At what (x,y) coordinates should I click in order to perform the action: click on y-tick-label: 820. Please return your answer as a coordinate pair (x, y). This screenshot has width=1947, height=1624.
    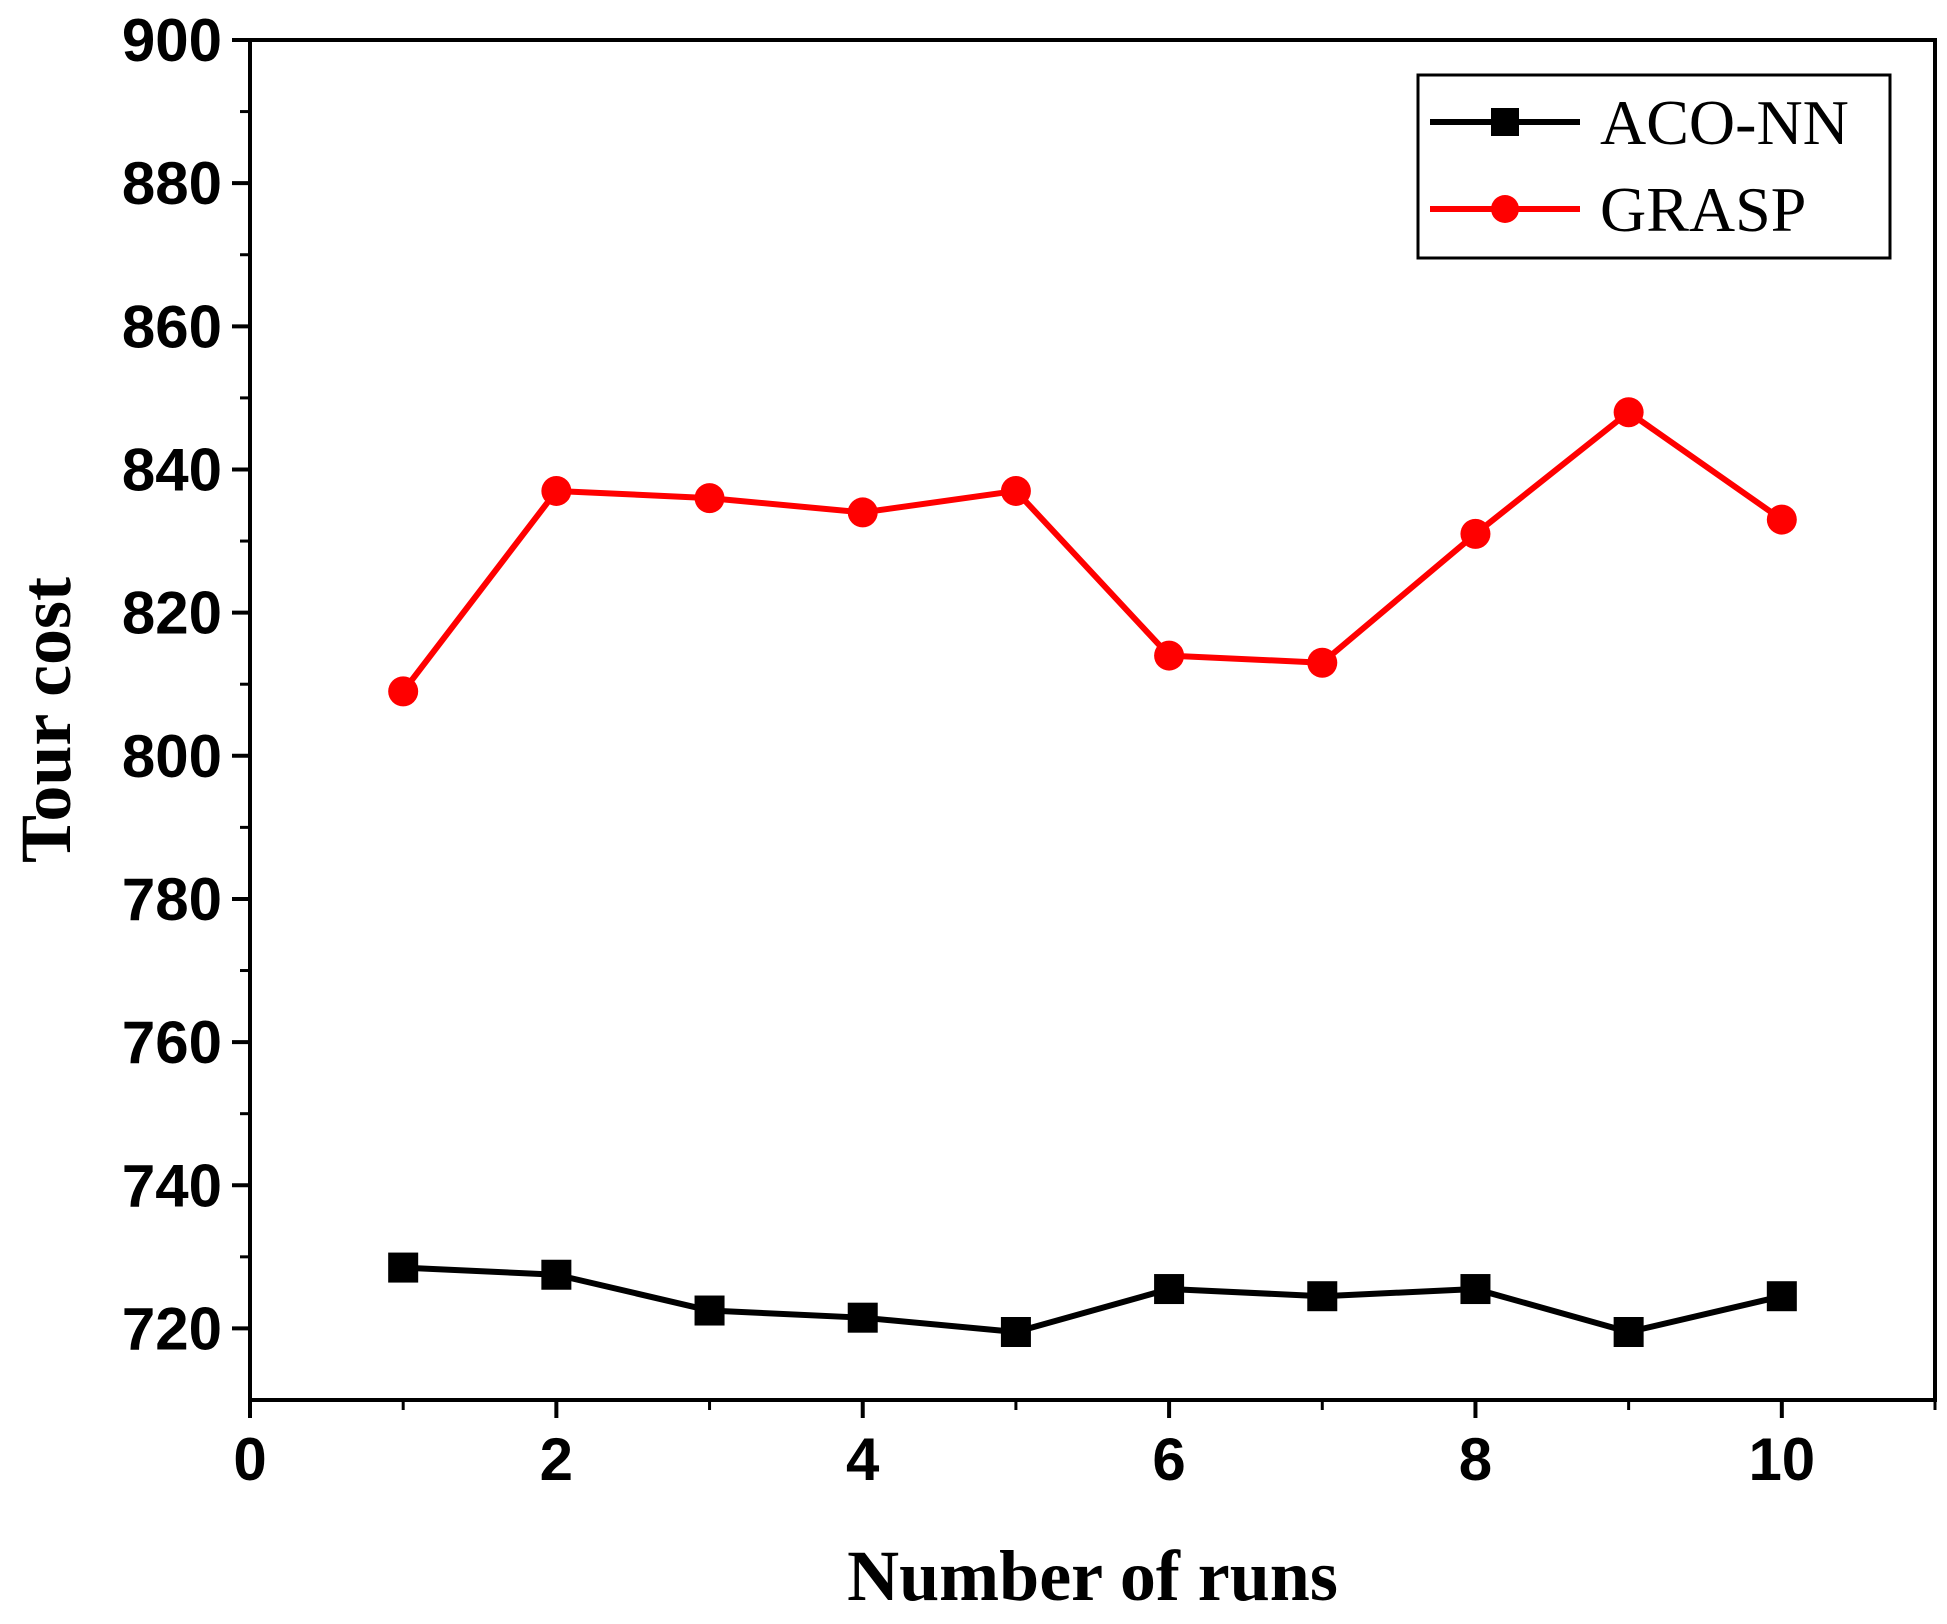
    Looking at the image, I should click on (172, 613).